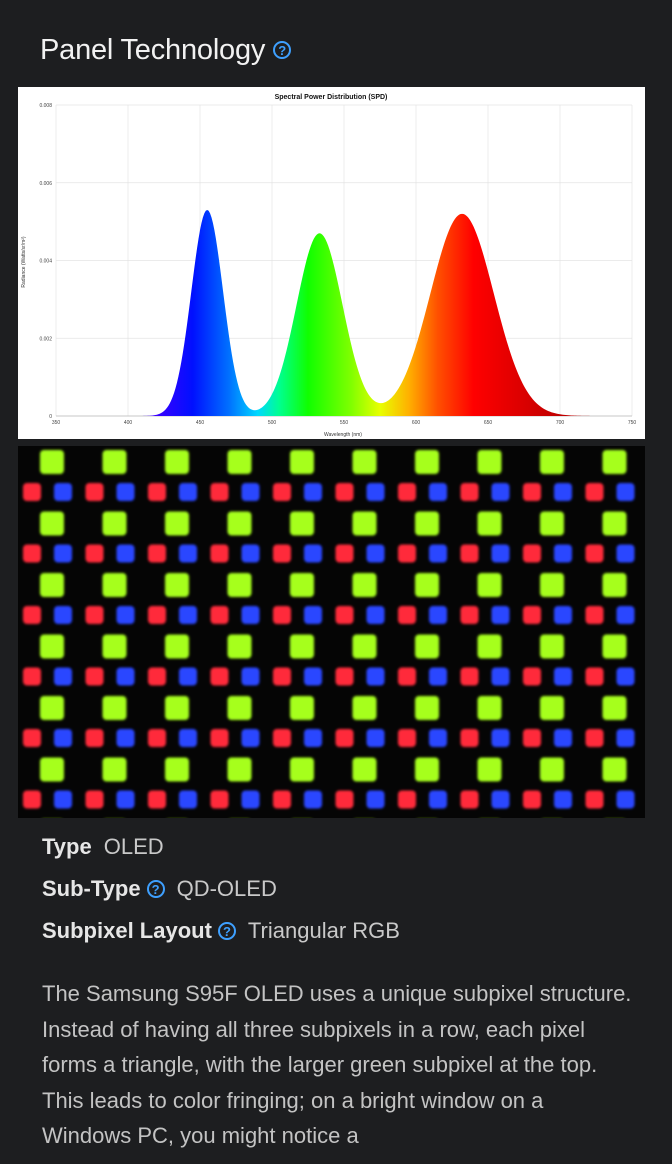  I want to click on y-axis-label: Radiance (Watts/sr/m²), so click(24, 262).